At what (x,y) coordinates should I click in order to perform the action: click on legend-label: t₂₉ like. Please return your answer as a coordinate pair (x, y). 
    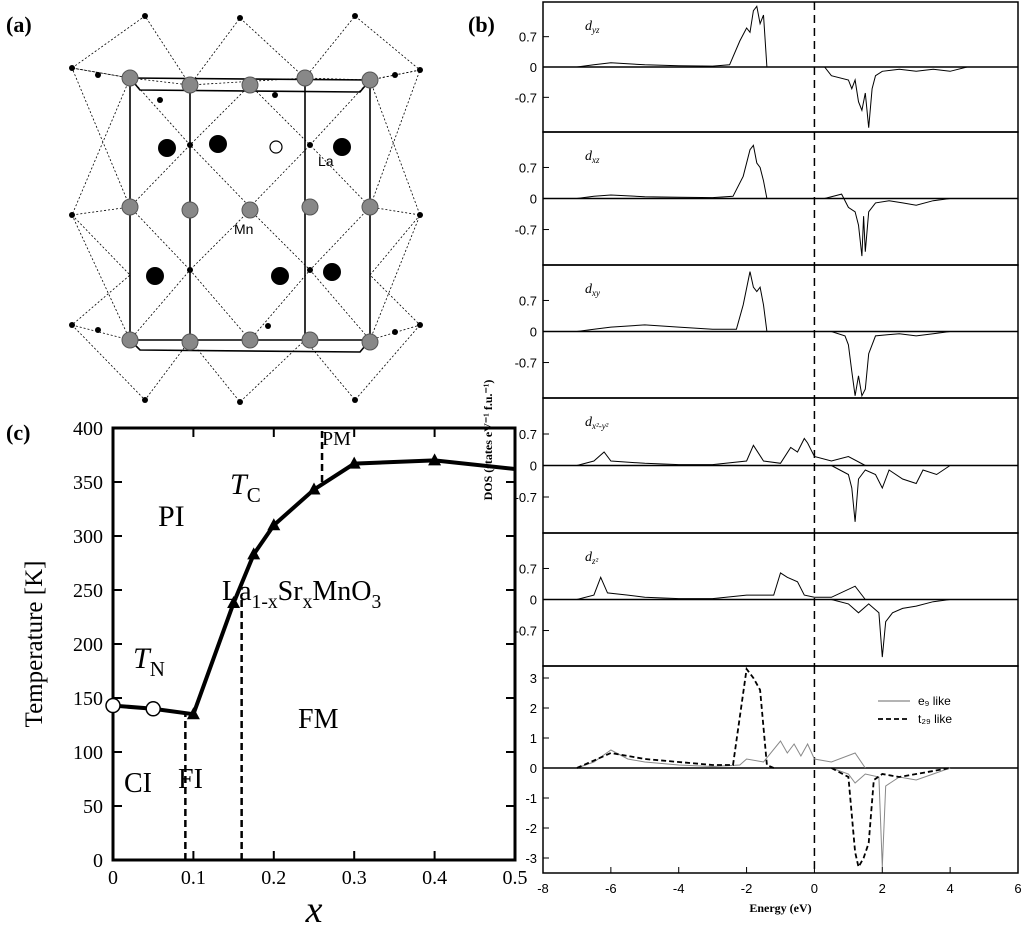
    Looking at the image, I should click on (935, 719).